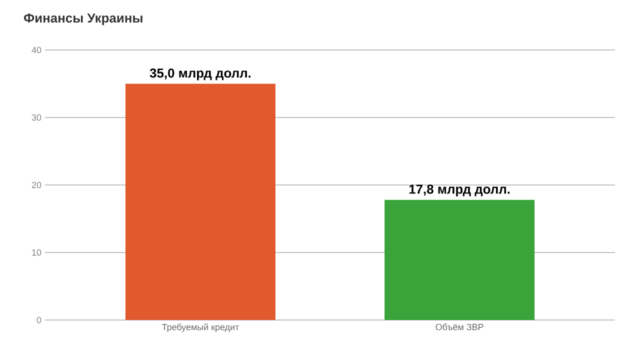 The width and height of the screenshot is (640, 360). What do you see at coordinates (39, 320) in the screenshot?
I see `y-tick-label: 0` at bounding box center [39, 320].